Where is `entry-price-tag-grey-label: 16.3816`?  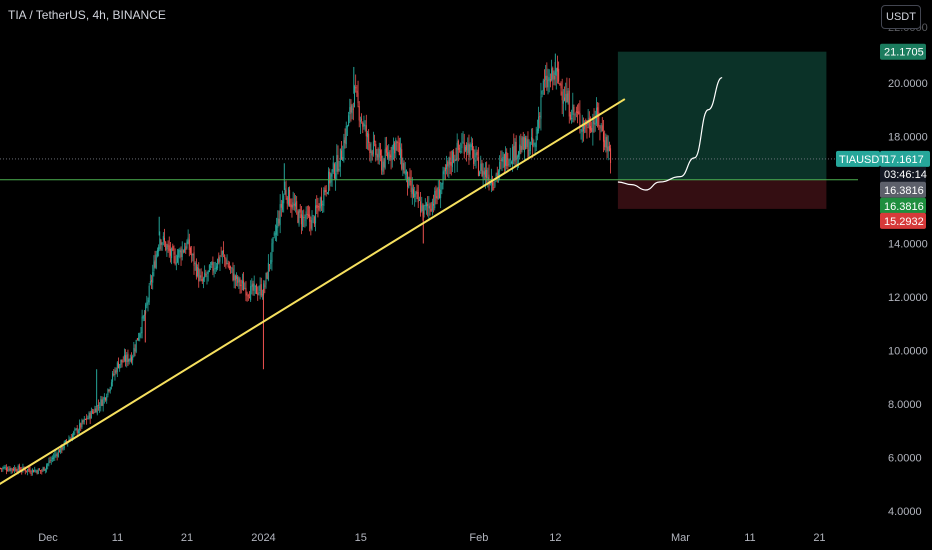 entry-price-tag-grey-label: 16.3816 is located at coordinates (904, 191).